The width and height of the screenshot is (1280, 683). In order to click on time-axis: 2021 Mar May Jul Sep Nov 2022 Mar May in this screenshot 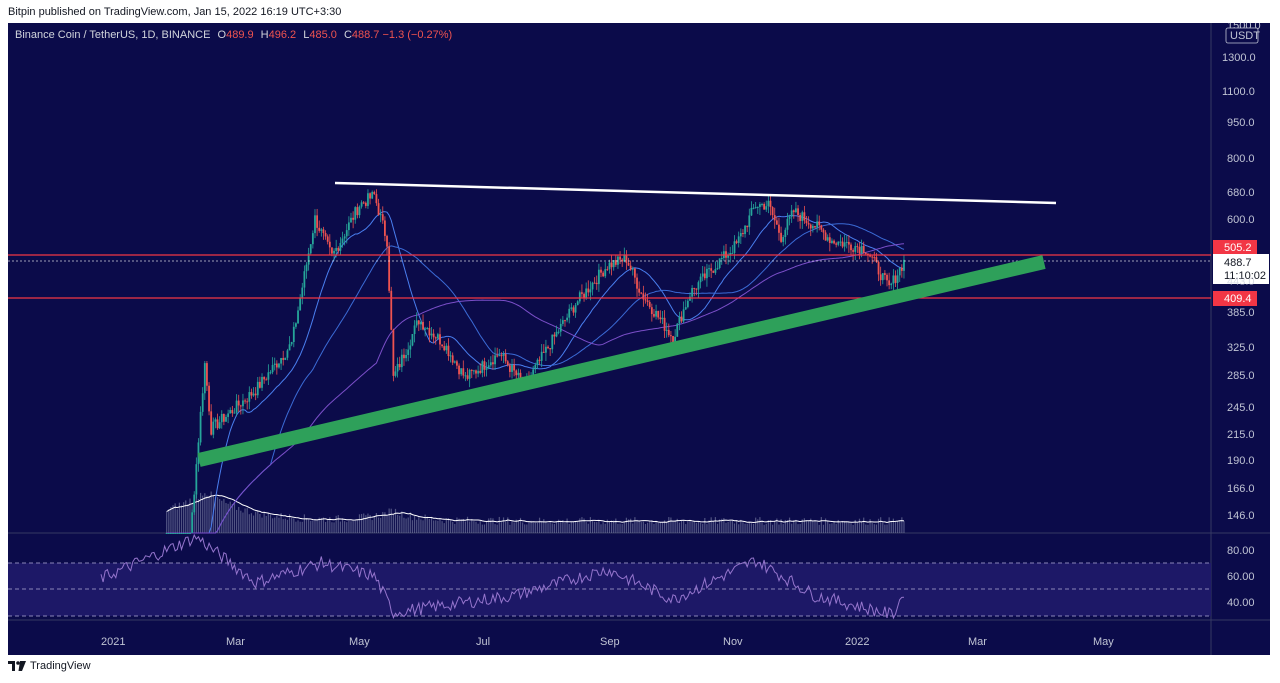, I will do `click(607, 642)`.